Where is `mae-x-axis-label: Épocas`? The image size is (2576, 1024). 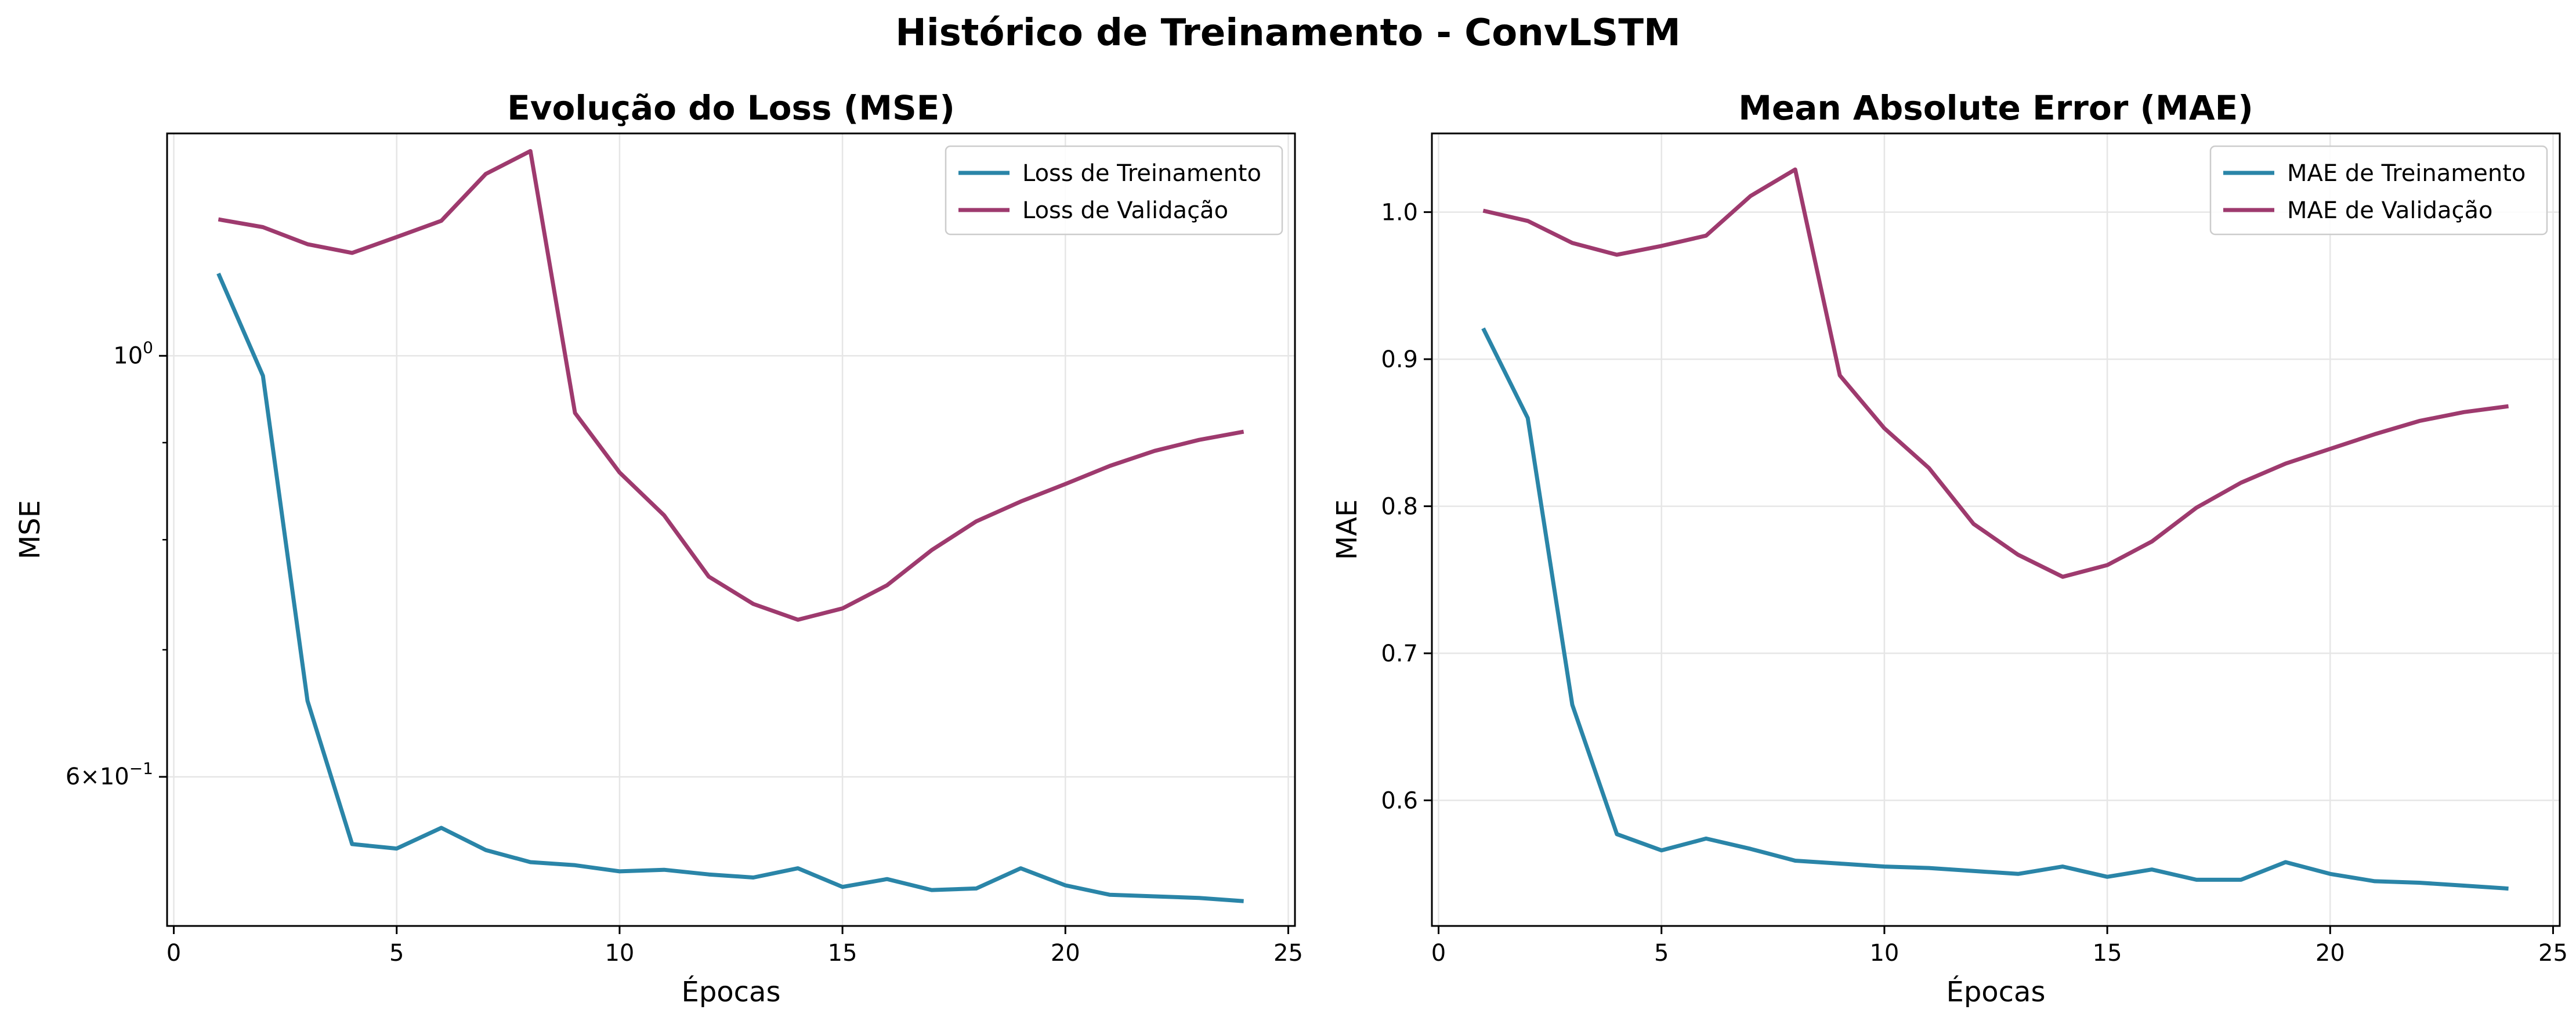 mae-x-axis-label: Épocas is located at coordinates (1996, 991).